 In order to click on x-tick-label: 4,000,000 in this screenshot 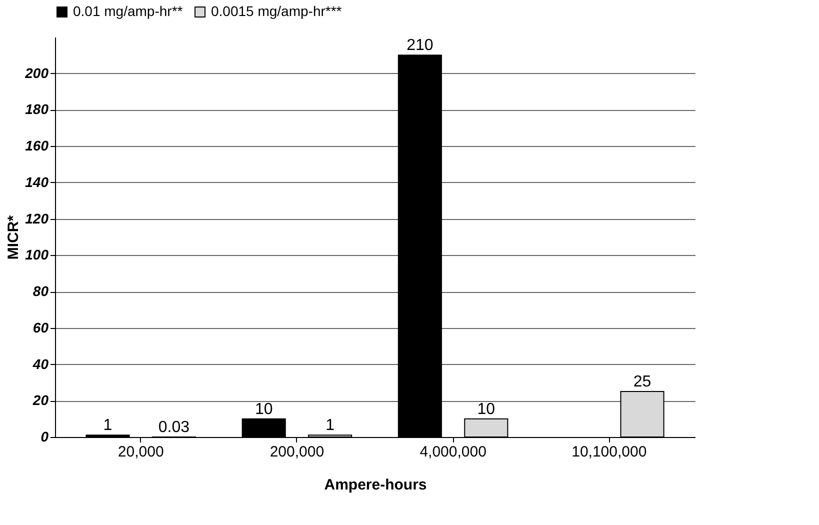, I will do `click(453, 452)`.